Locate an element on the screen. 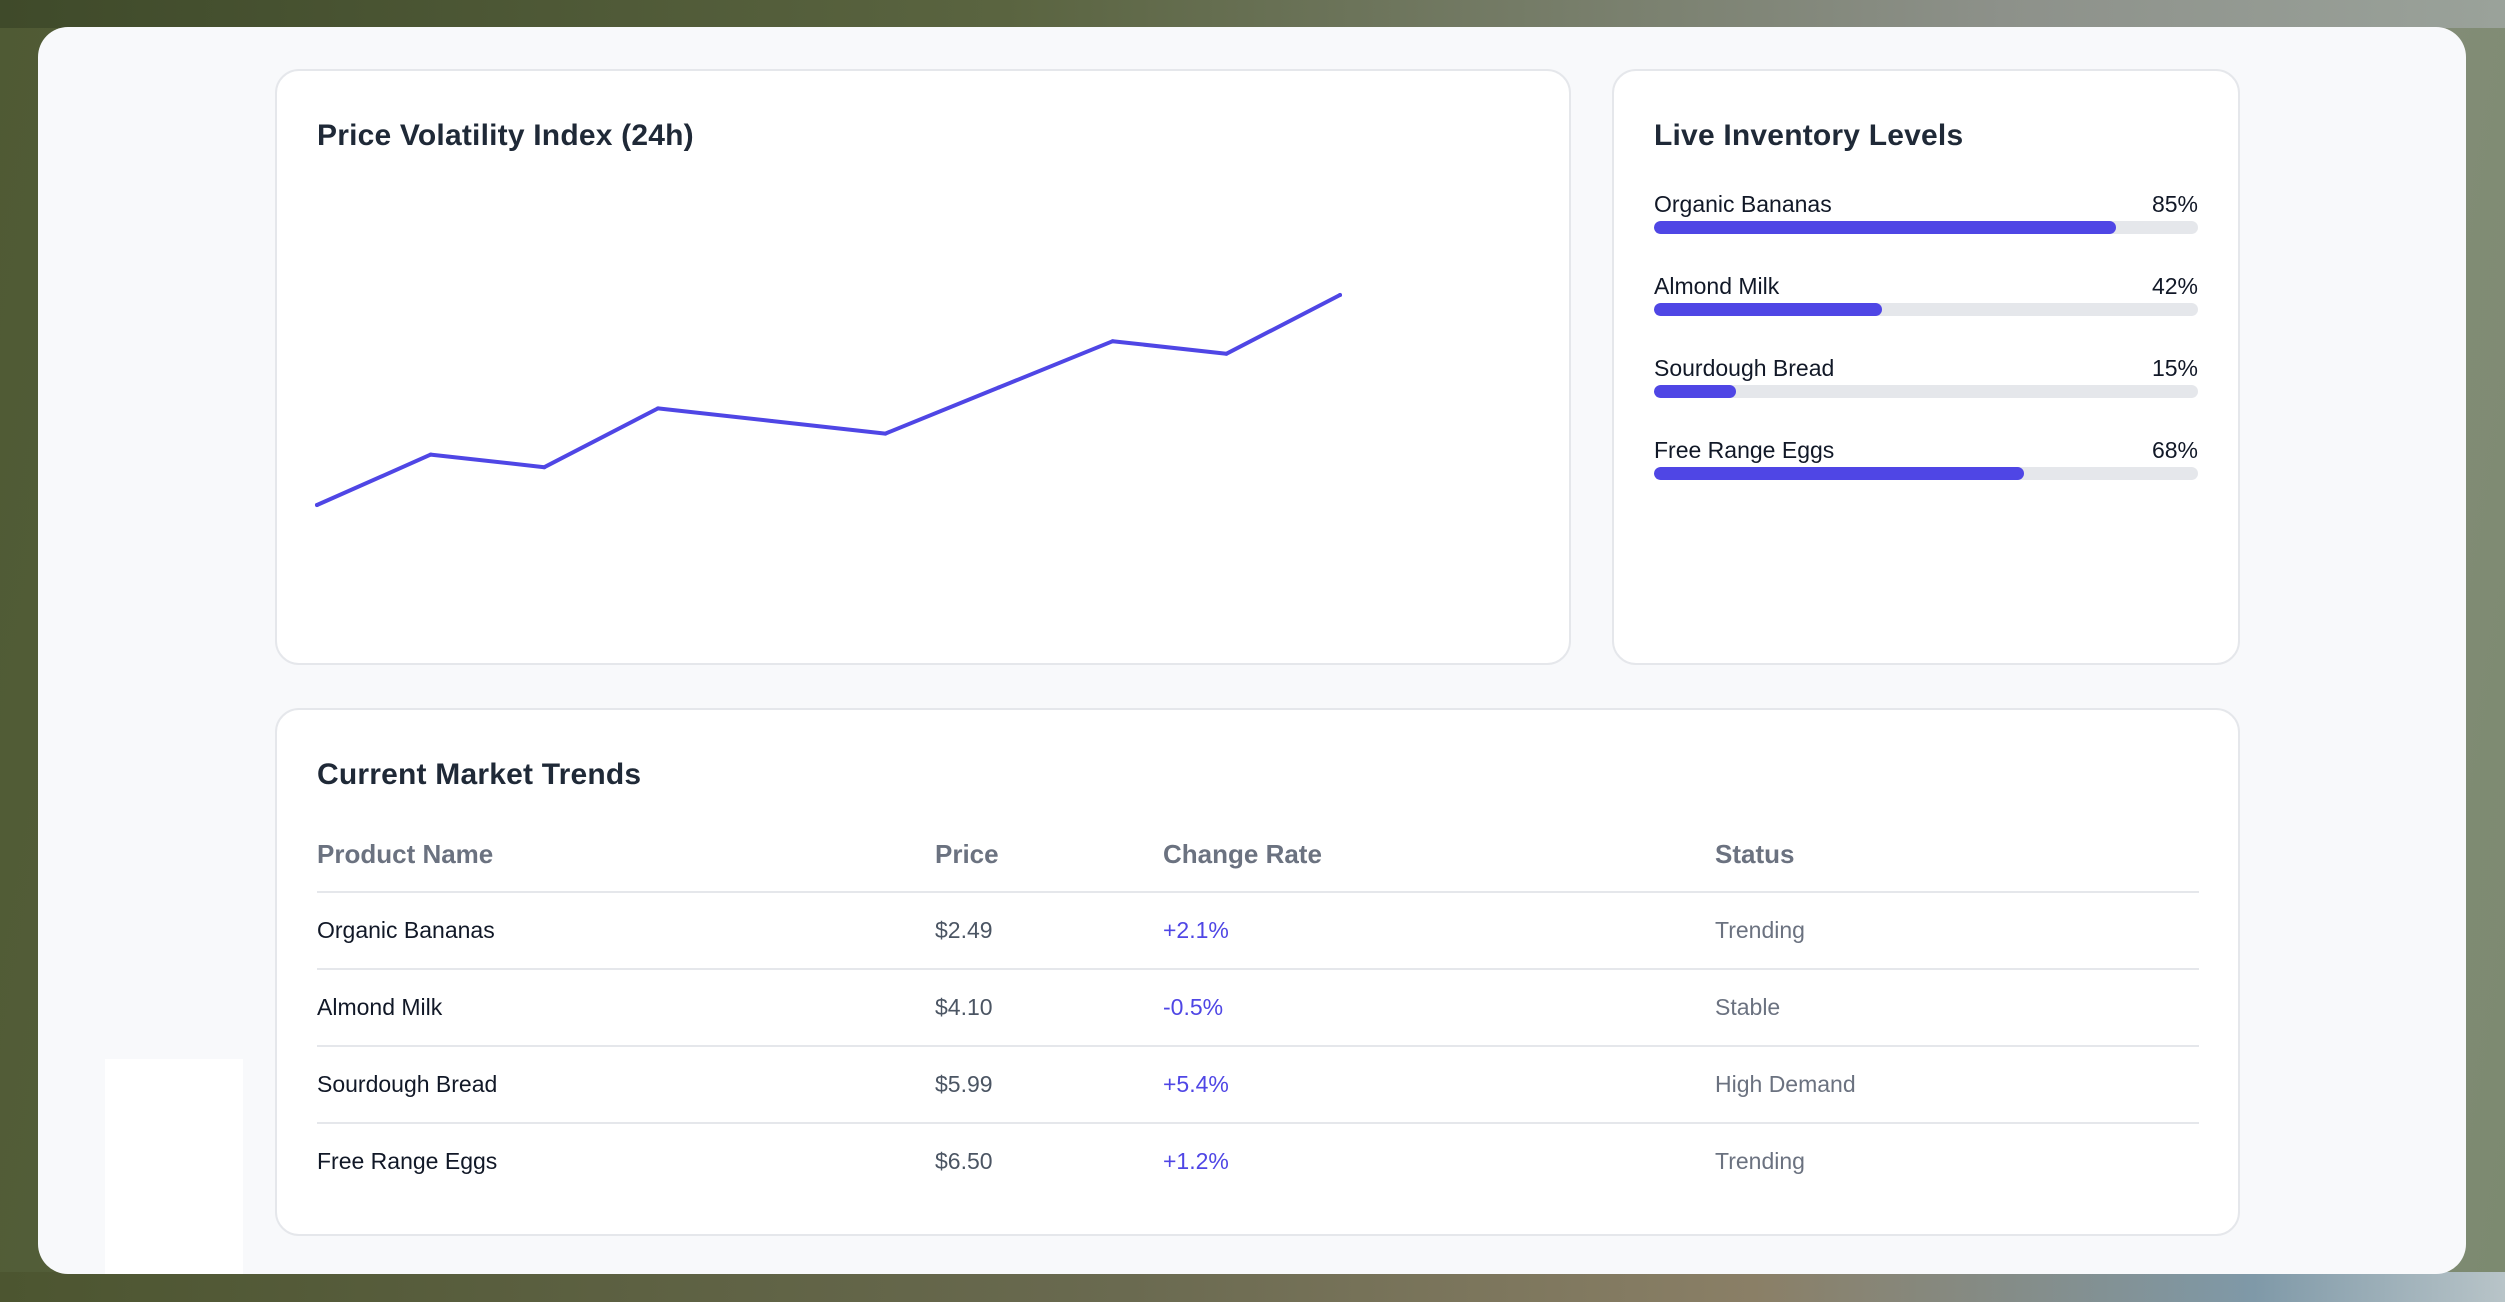 This screenshot has width=2505, height=1302. volatility-series-line is located at coordinates (828, 400).